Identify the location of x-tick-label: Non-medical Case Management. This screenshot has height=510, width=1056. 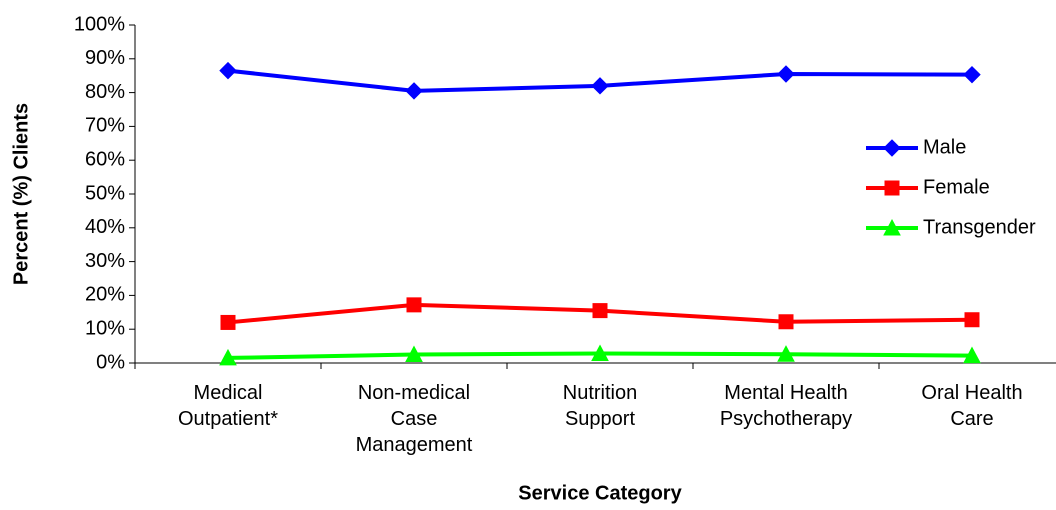
(414, 419).